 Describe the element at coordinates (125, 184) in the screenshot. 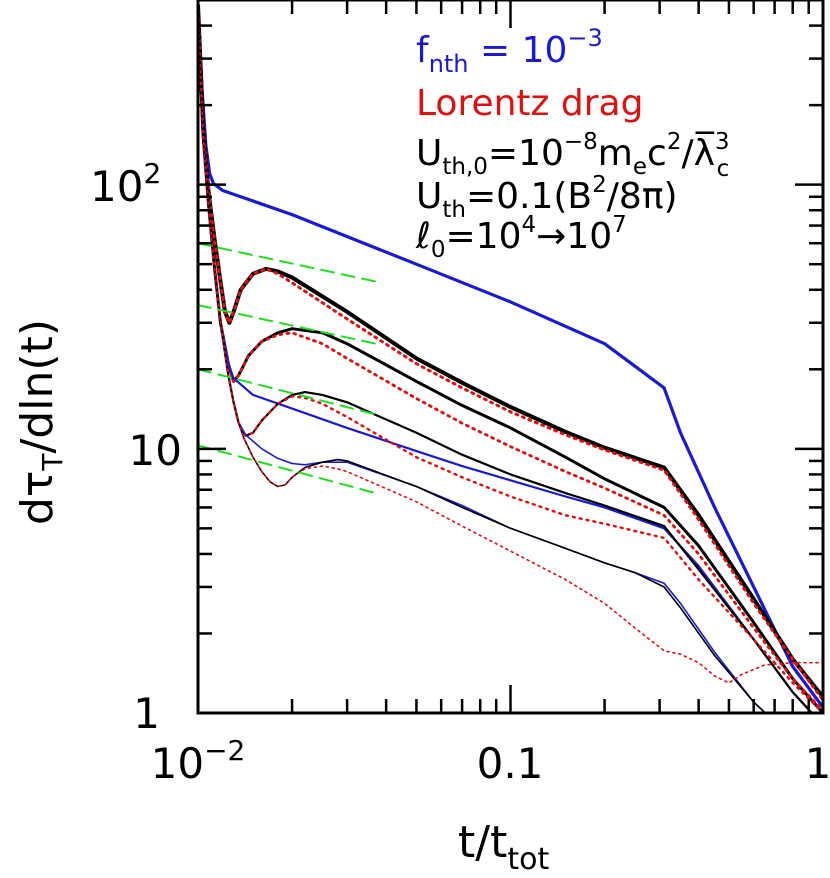

I see `y-tick-label-2: 102` at that location.